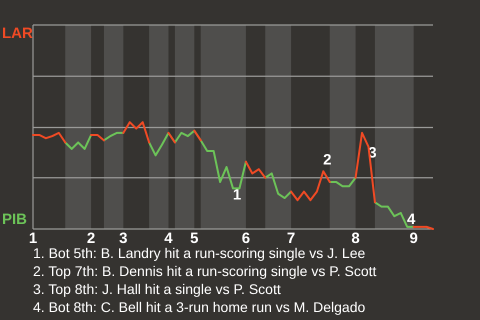 Image resolution: width=480 pixels, height=320 pixels. What do you see at coordinates (237, 195) in the screenshot?
I see `annotation: 1` at bounding box center [237, 195].